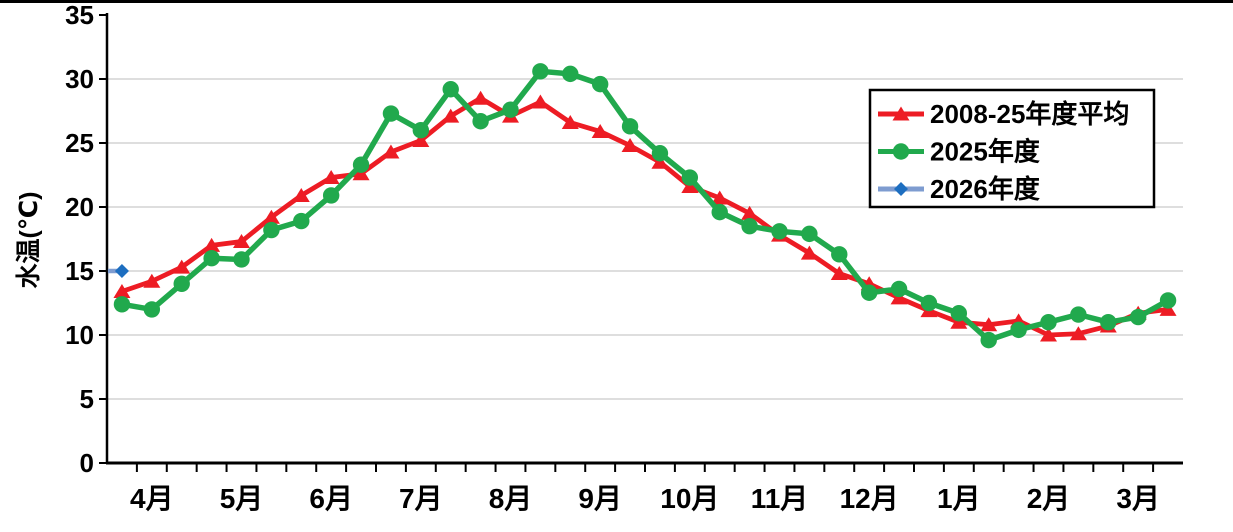  I want to click on y-tick-label-35: 35, so click(79, 15).